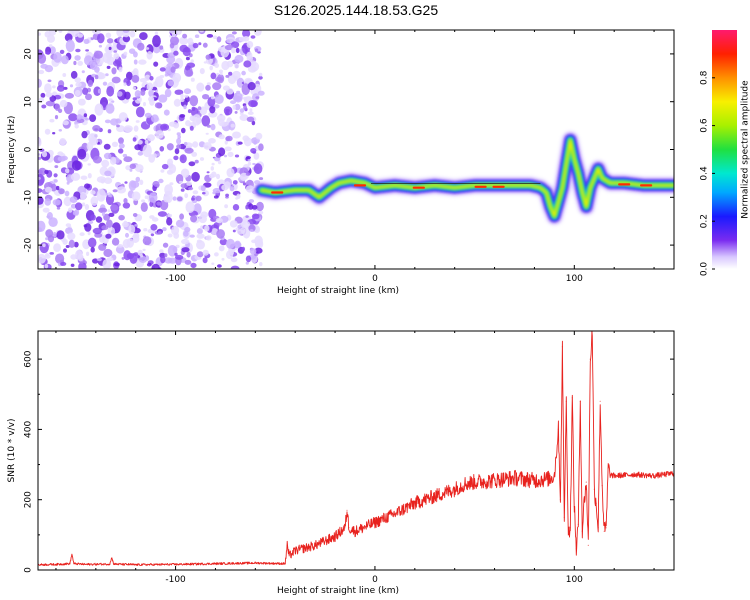  Describe the element at coordinates (29, 54) in the screenshot. I see `y-tick-label: 20` at that location.